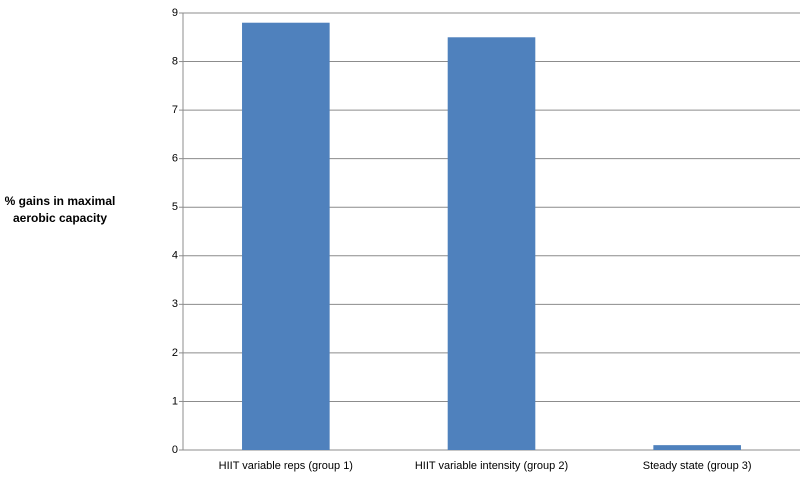 This screenshot has width=800, height=478. What do you see at coordinates (175, 256) in the screenshot?
I see `y-tick-label: 4` at bounding box center [175, 256].